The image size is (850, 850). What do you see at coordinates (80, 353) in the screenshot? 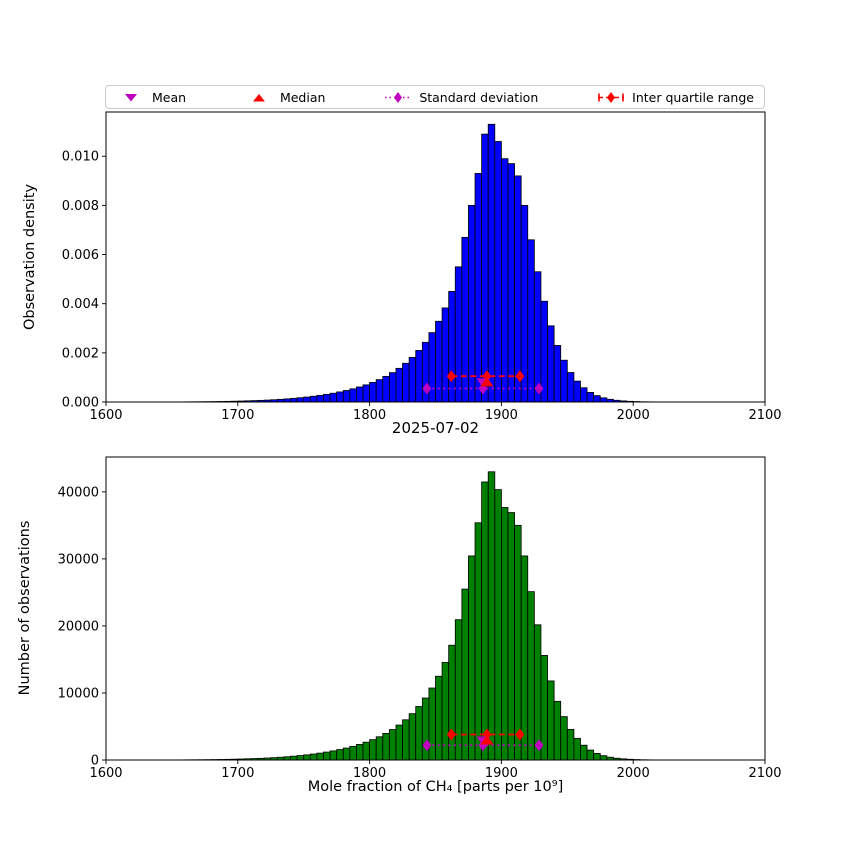
I see `svg-text: 0.002` at bounding box center [80, 353].